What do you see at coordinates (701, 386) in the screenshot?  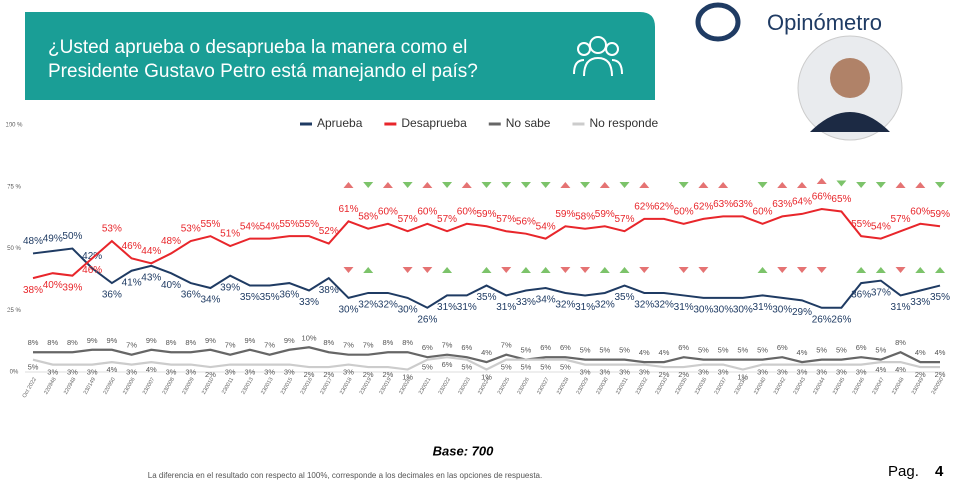 I see `x-tick-label: 230036` at bounding box center [701, 386].